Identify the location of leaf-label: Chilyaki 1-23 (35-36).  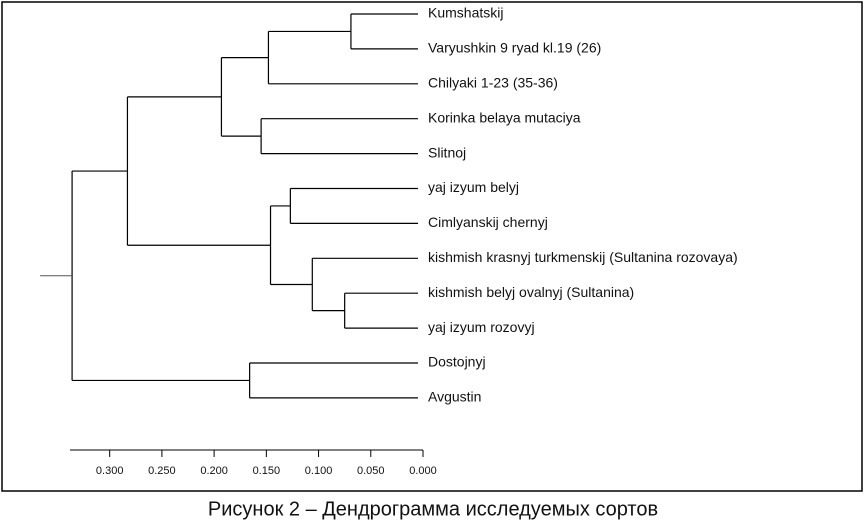
(493, 83).